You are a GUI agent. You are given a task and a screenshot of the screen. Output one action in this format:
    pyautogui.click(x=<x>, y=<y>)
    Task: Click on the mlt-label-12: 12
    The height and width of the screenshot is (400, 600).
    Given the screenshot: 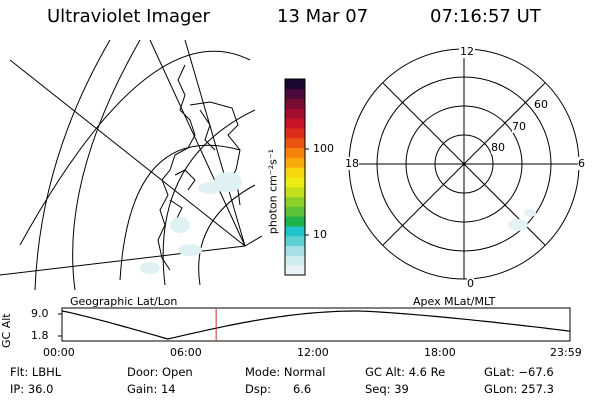 What is the action you would take?
    pyautogui.click(x=467, y=51)
    